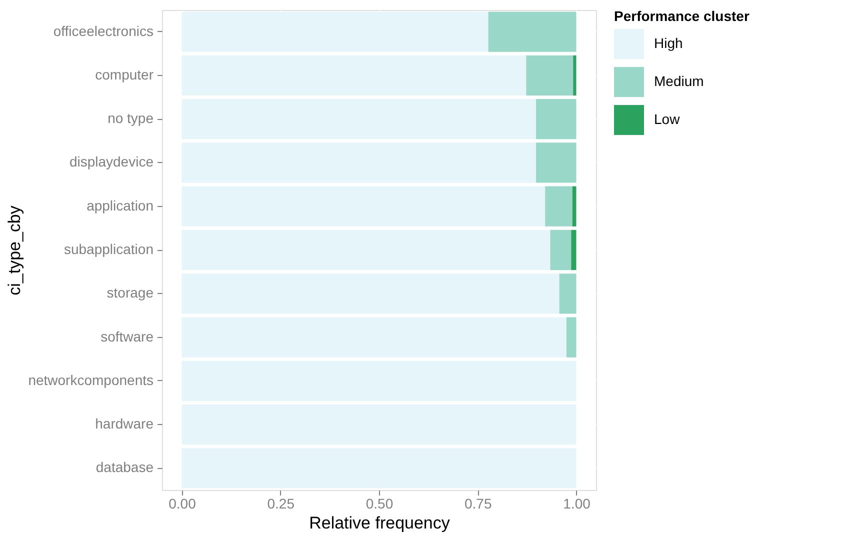 The width and height of the screenshot is (861, 545). Describe the element at coordinates (124, 74) in the screenshot. I see `y-tick-label: computer` at that location.